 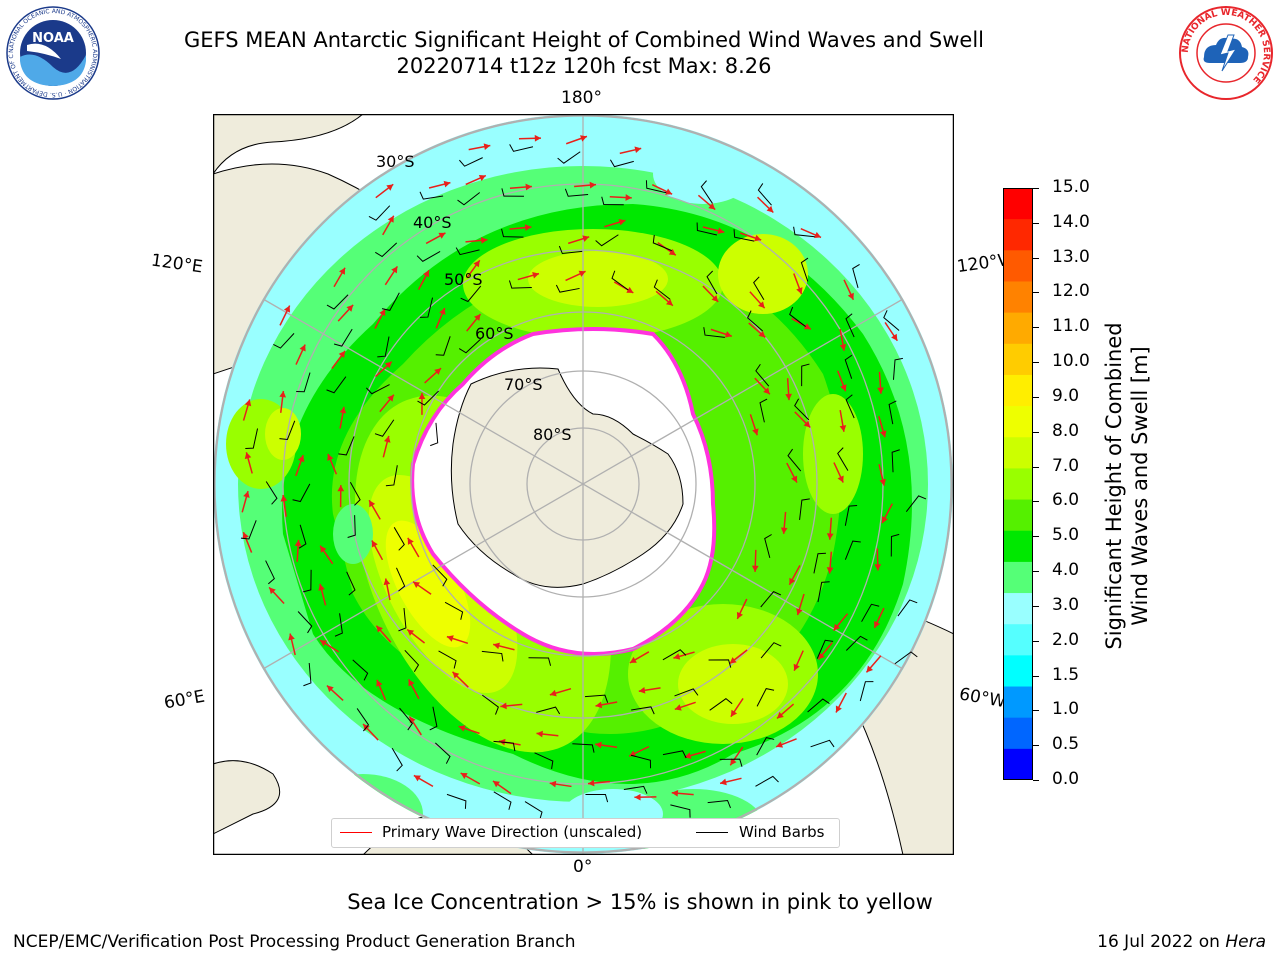 I want to click on colorbar-tick-label: 11.0, so click(x=1071, y=326).